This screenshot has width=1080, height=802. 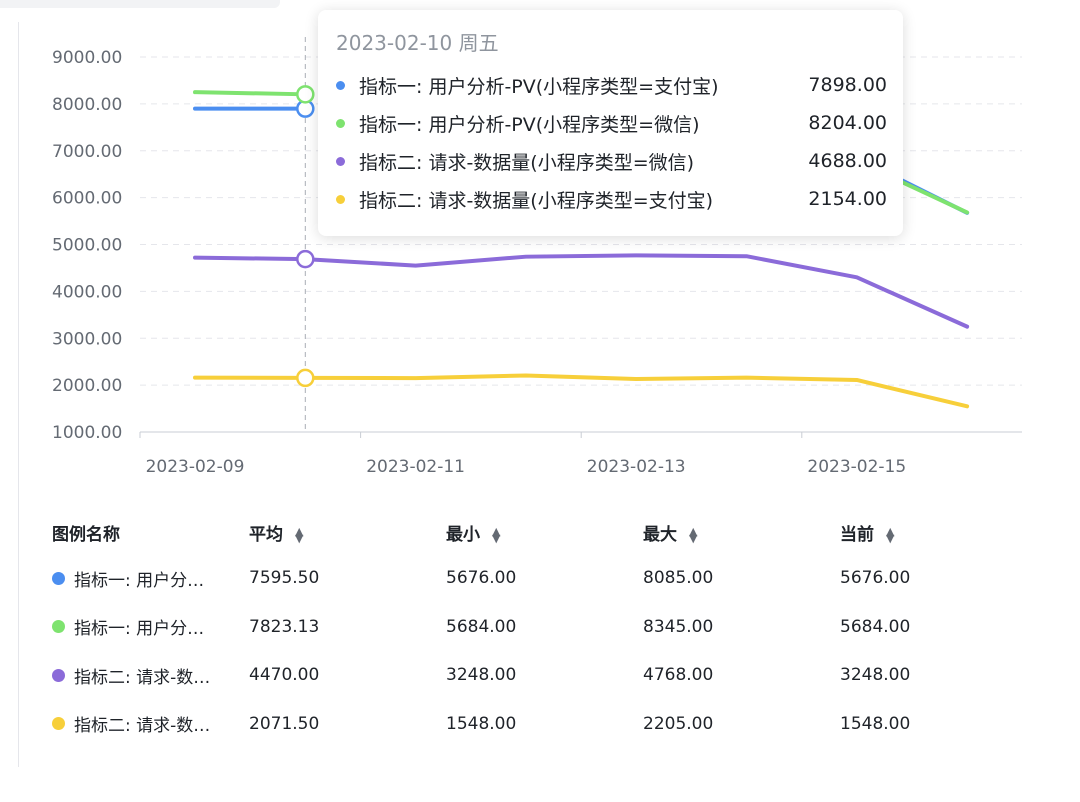 I want to click on x-tick-label: 2023-02-13, so click(x=636, y=467).